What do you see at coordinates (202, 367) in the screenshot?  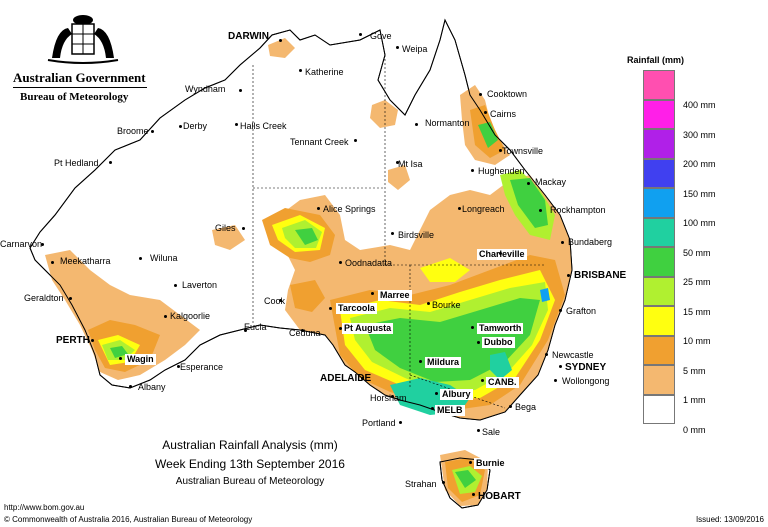 I see `place-label: Esperance` at bounding box center [202, 367].